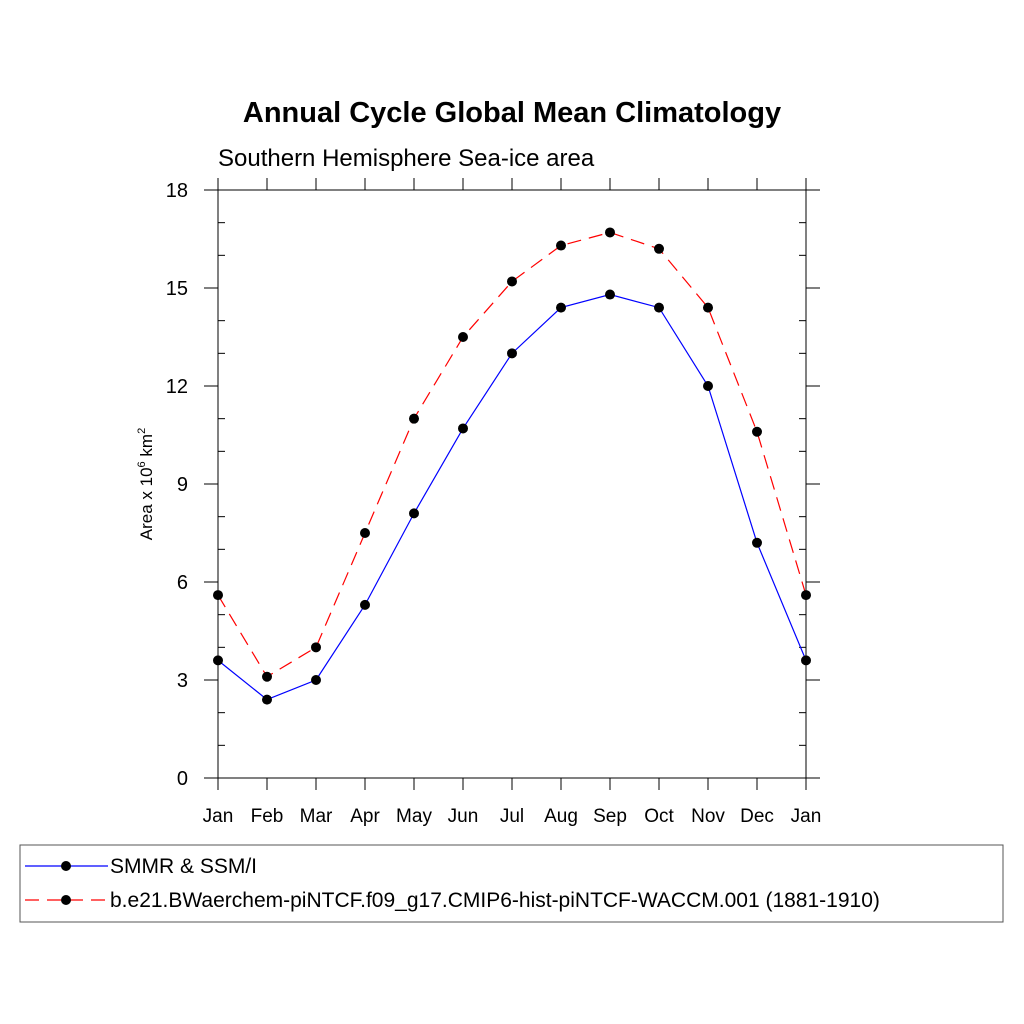  I want to click on y-axis-label-unit: km, so click(146, 447).